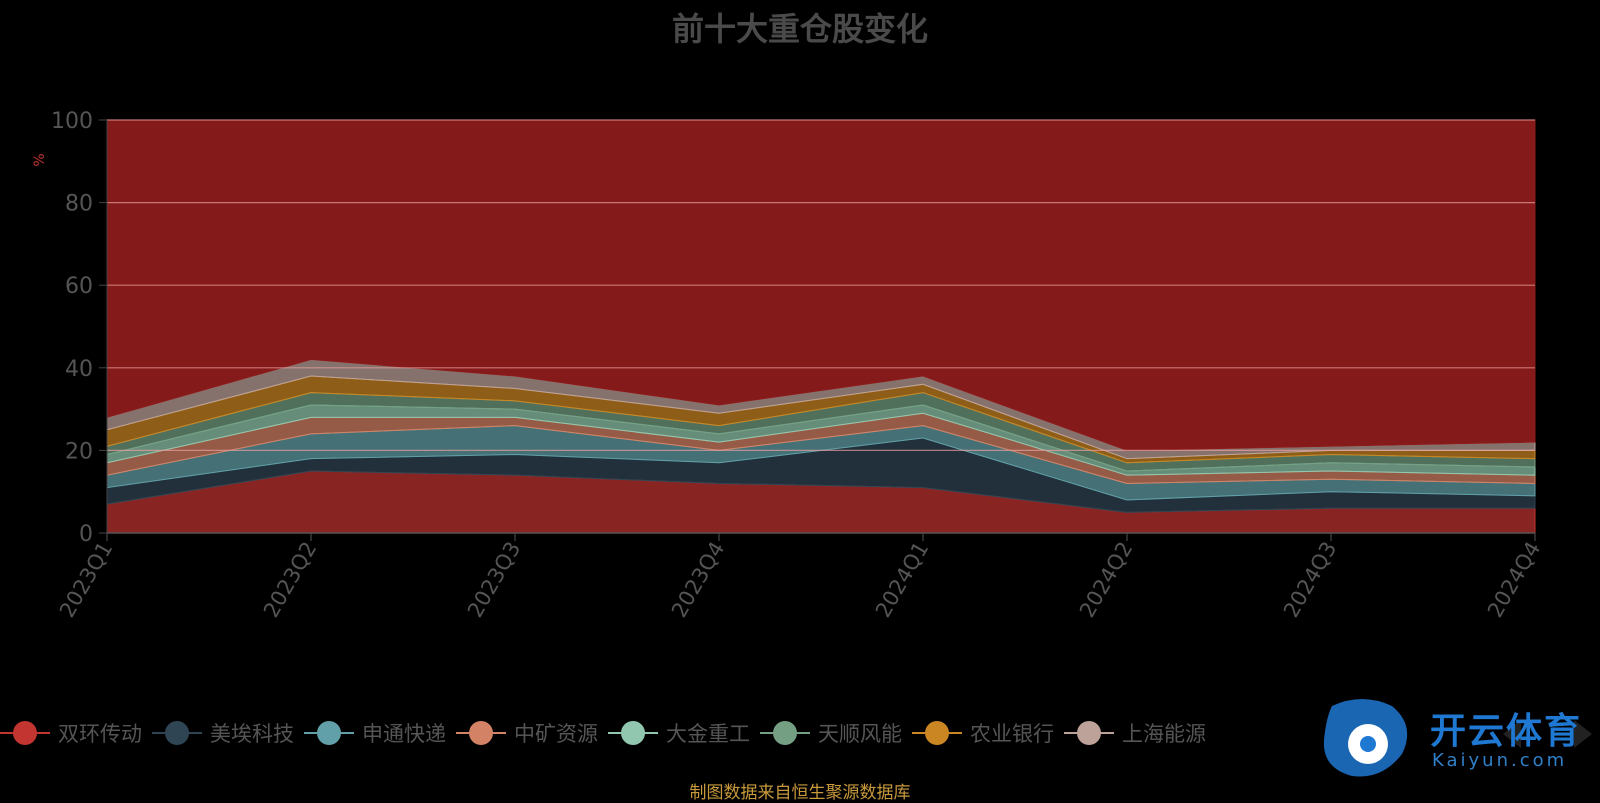  I want to click on legend-item: 大金重工, so click(679, 733).